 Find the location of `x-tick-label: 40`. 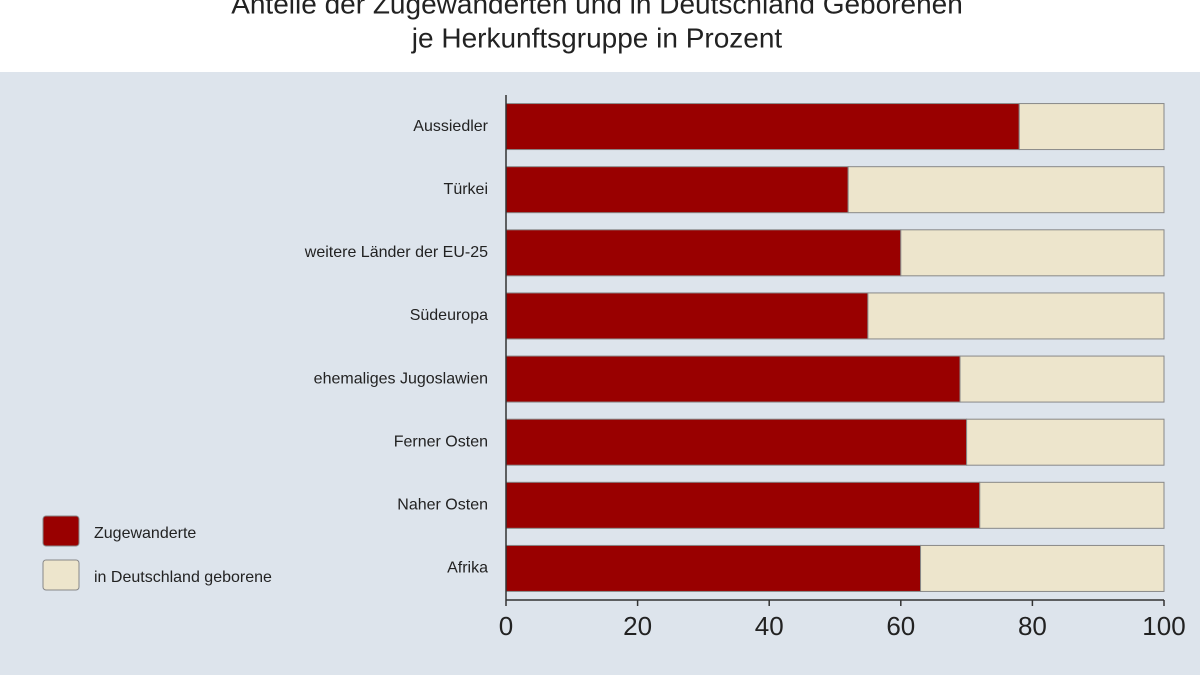

x-tick-label: 40 is located at coordinates (769, 626).